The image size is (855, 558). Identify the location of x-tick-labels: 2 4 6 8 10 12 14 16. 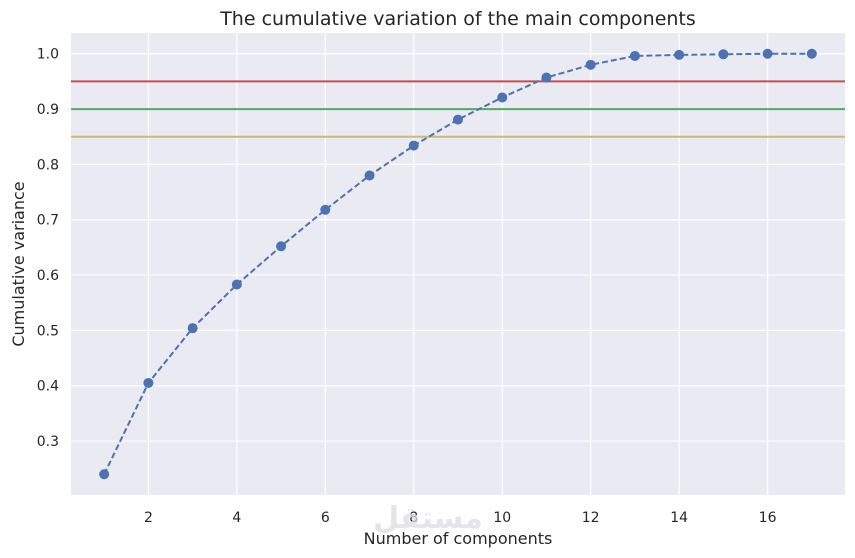
(460, 518).